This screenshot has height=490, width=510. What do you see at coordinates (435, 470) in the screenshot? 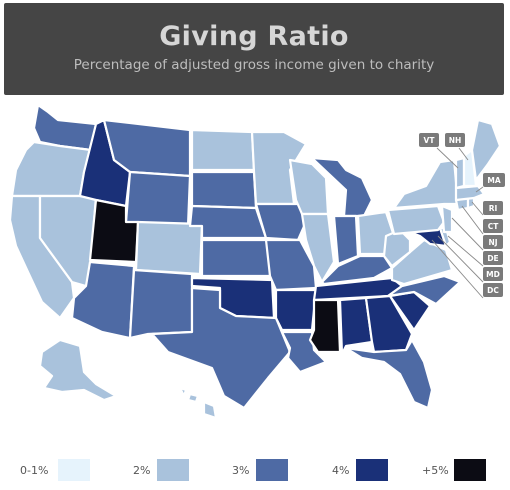
I see `legend-label: +5%` at bounding box center [435, 470].